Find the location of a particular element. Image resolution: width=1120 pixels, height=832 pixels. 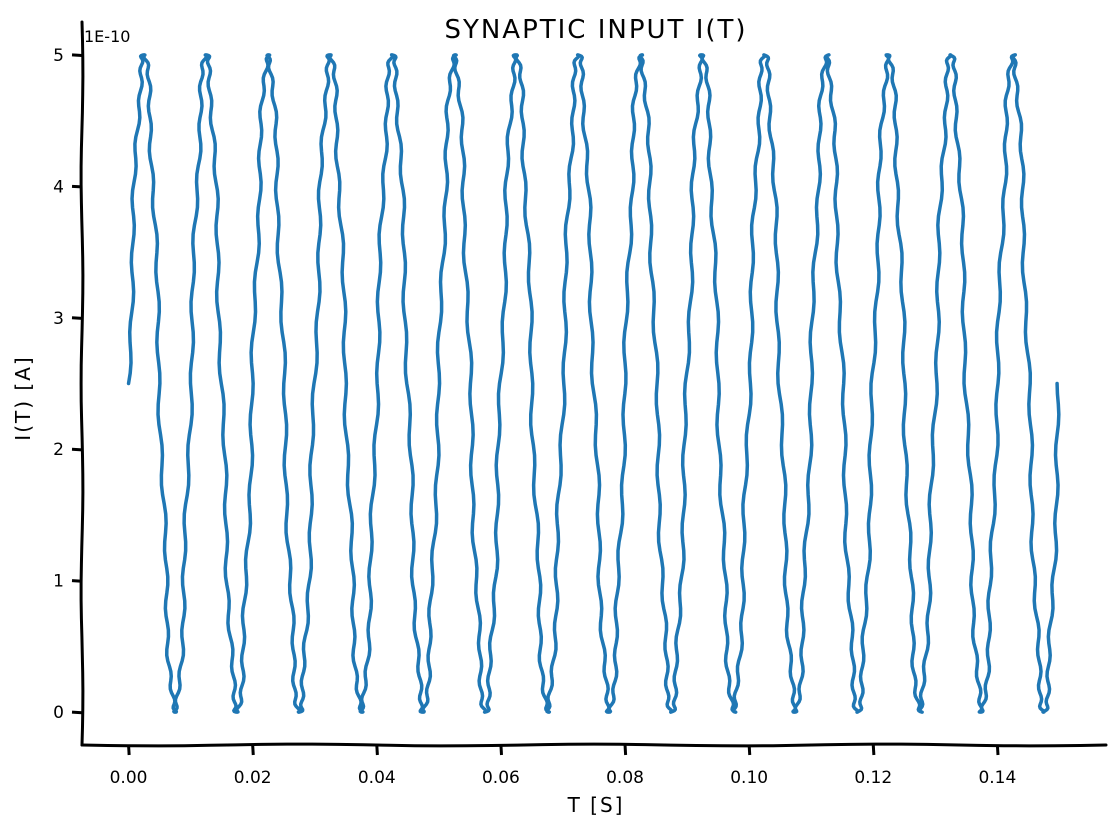

x-tick-label: 0.02 is located at coordinates (253, 778).